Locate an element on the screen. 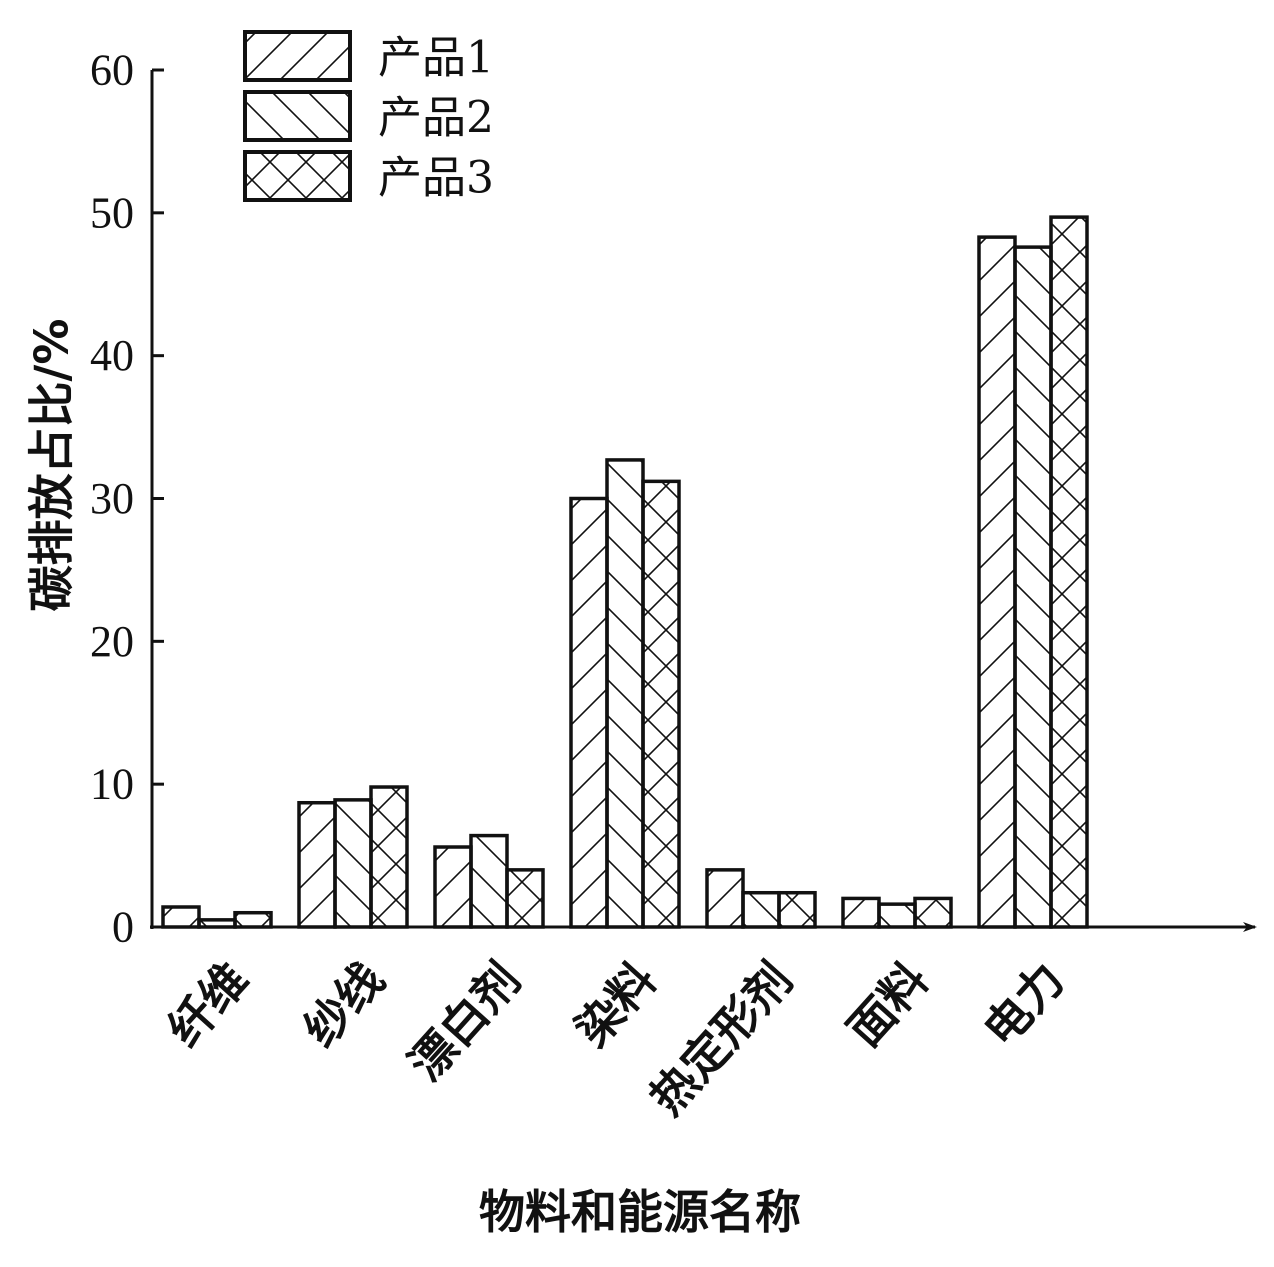  y-tick-label: 10 is located at coordinates (112, 784).